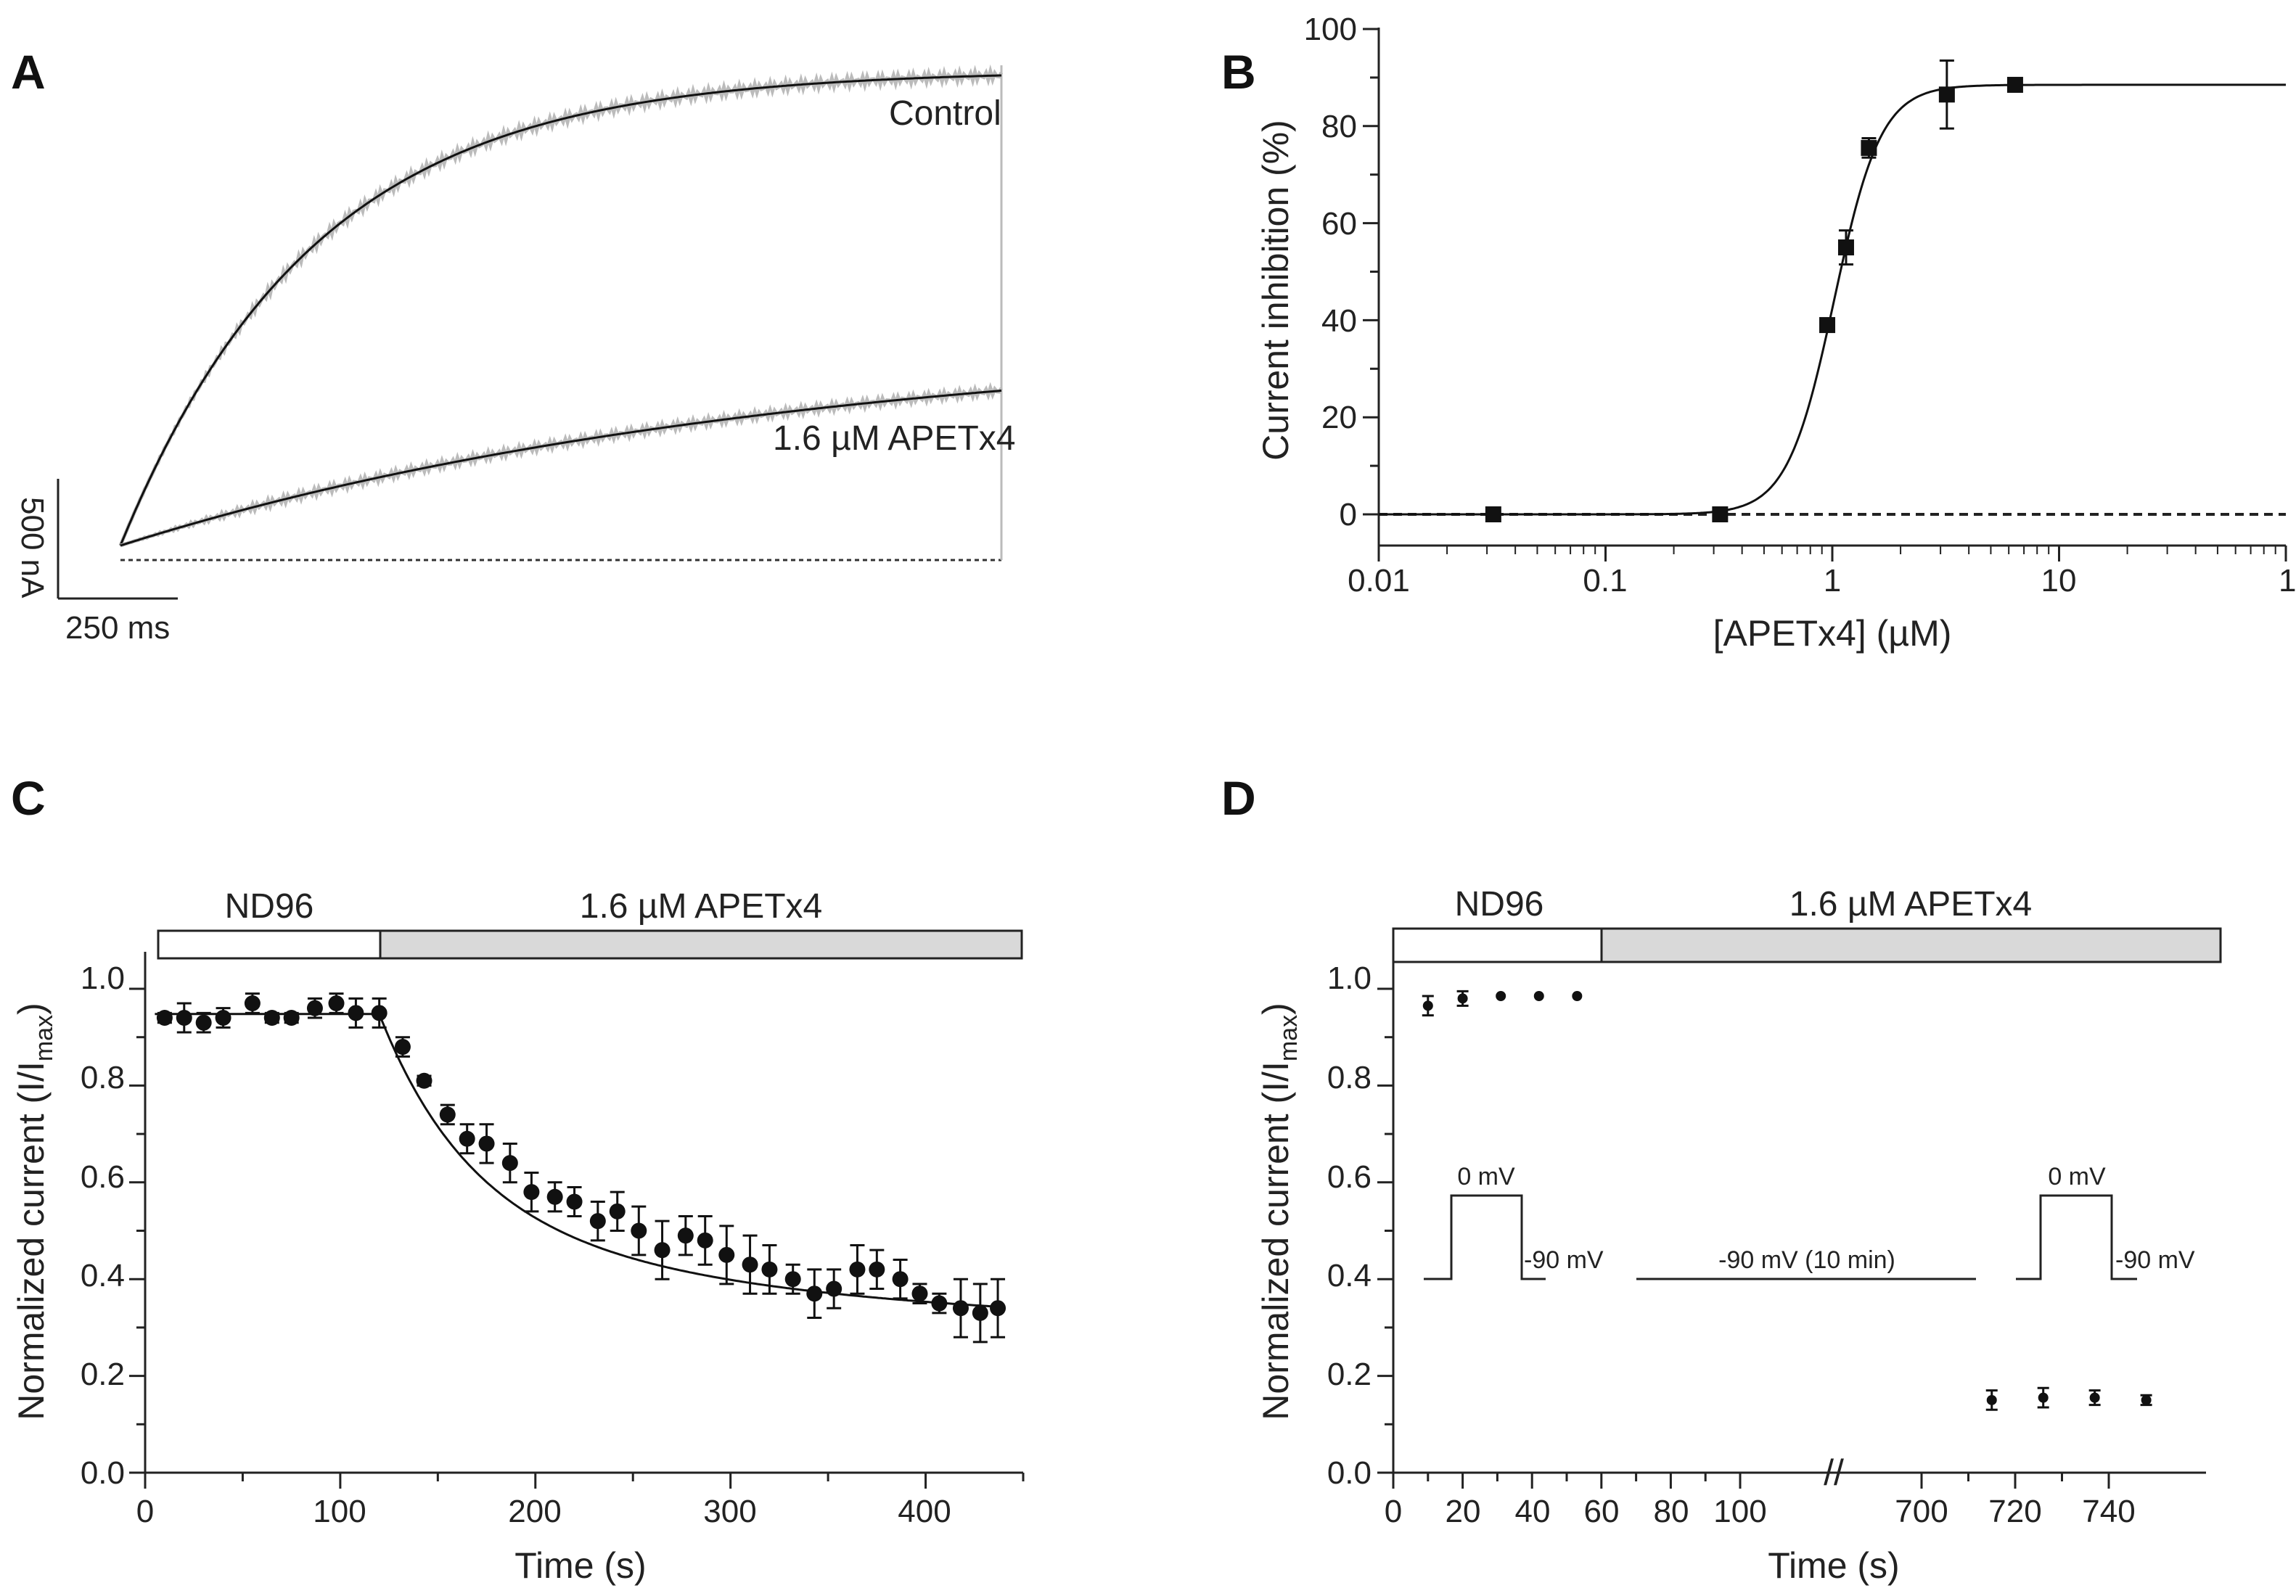 The height and width of the screenshot is (1596, 2296). What do you see at coordinates (1349, 1473) in the screenshot?
I see `d-ytick-0: 0.0` at bounding box center [1349, 1473].